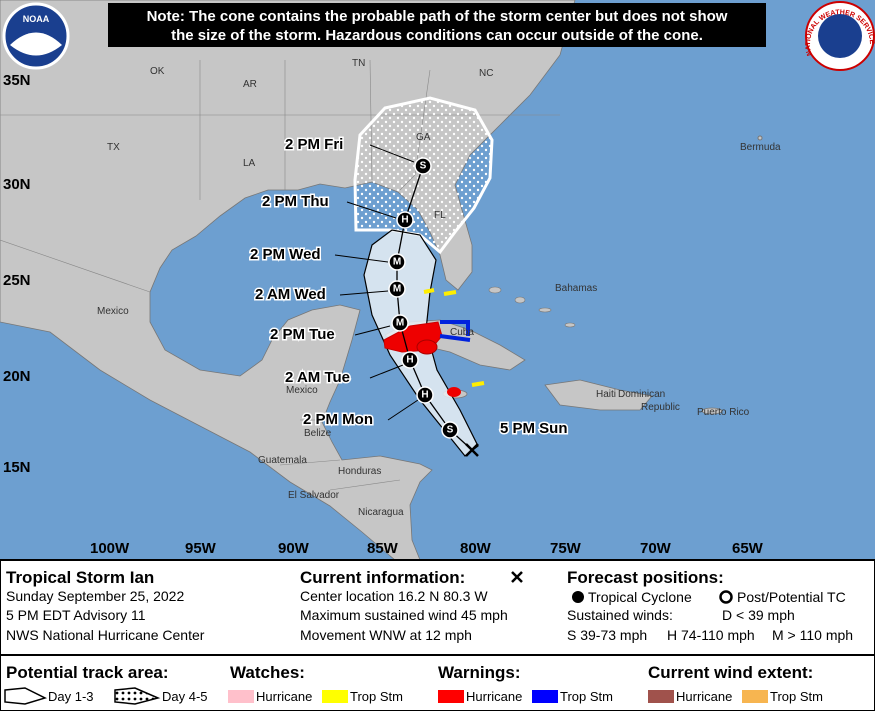  What do you see at coordinates (295, 201) in the screenshot?
I see `forecast-time: 2 PM Thu` at bounding box center [295, 201].